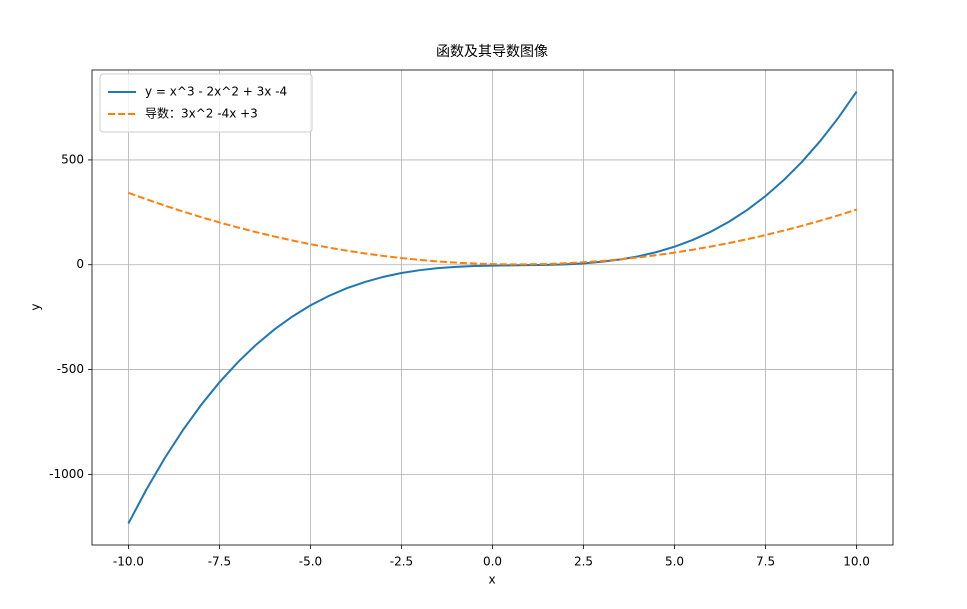 The image size is (967, 609). Describe the element at coordinates (219, 562) in the screenshot. I see `x-tick-label: -7.5` at that location.